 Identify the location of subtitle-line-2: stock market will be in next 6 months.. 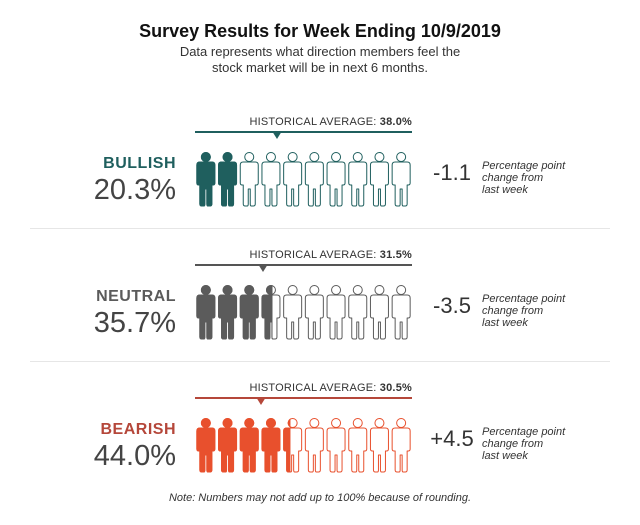
(320, 67).